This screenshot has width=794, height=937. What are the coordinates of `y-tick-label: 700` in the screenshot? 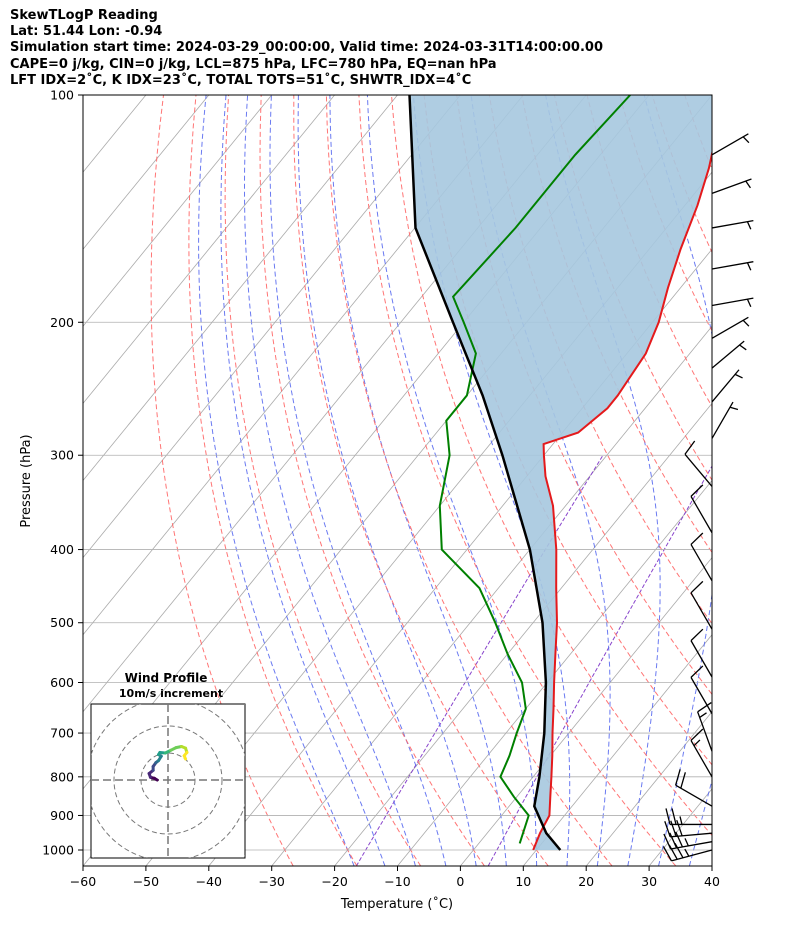 It's located at (62, 733).